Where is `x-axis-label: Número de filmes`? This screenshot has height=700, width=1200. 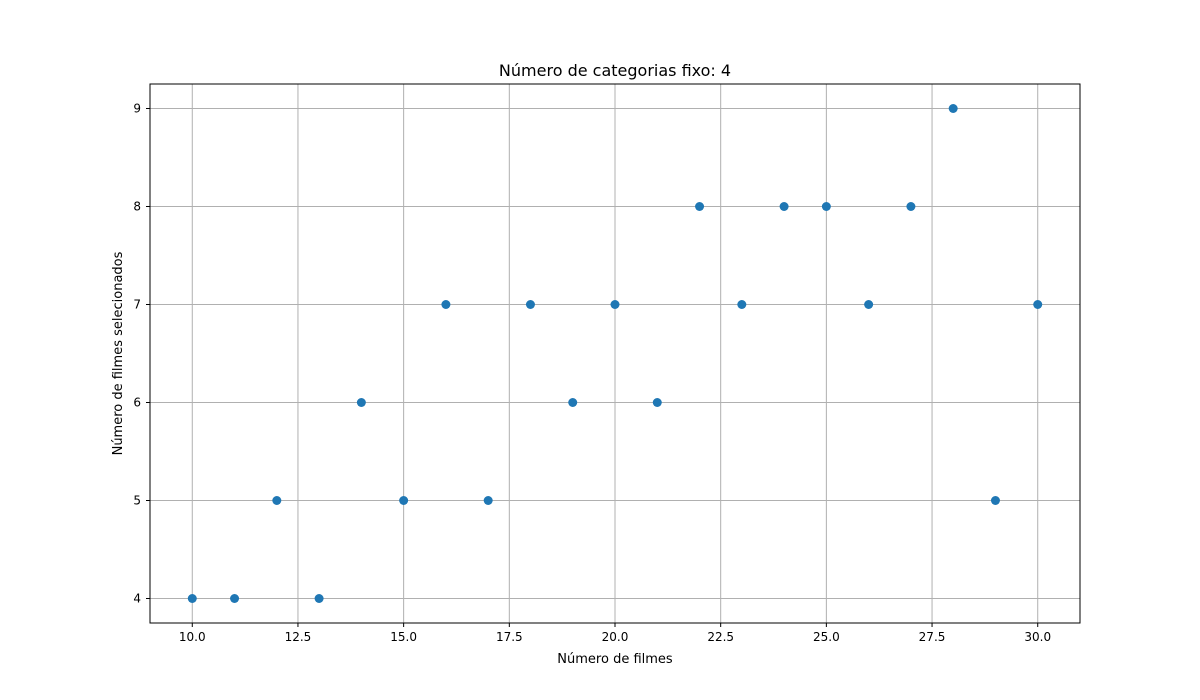 x-axis-label: Número de filmes is located at coordinates (615, 659).